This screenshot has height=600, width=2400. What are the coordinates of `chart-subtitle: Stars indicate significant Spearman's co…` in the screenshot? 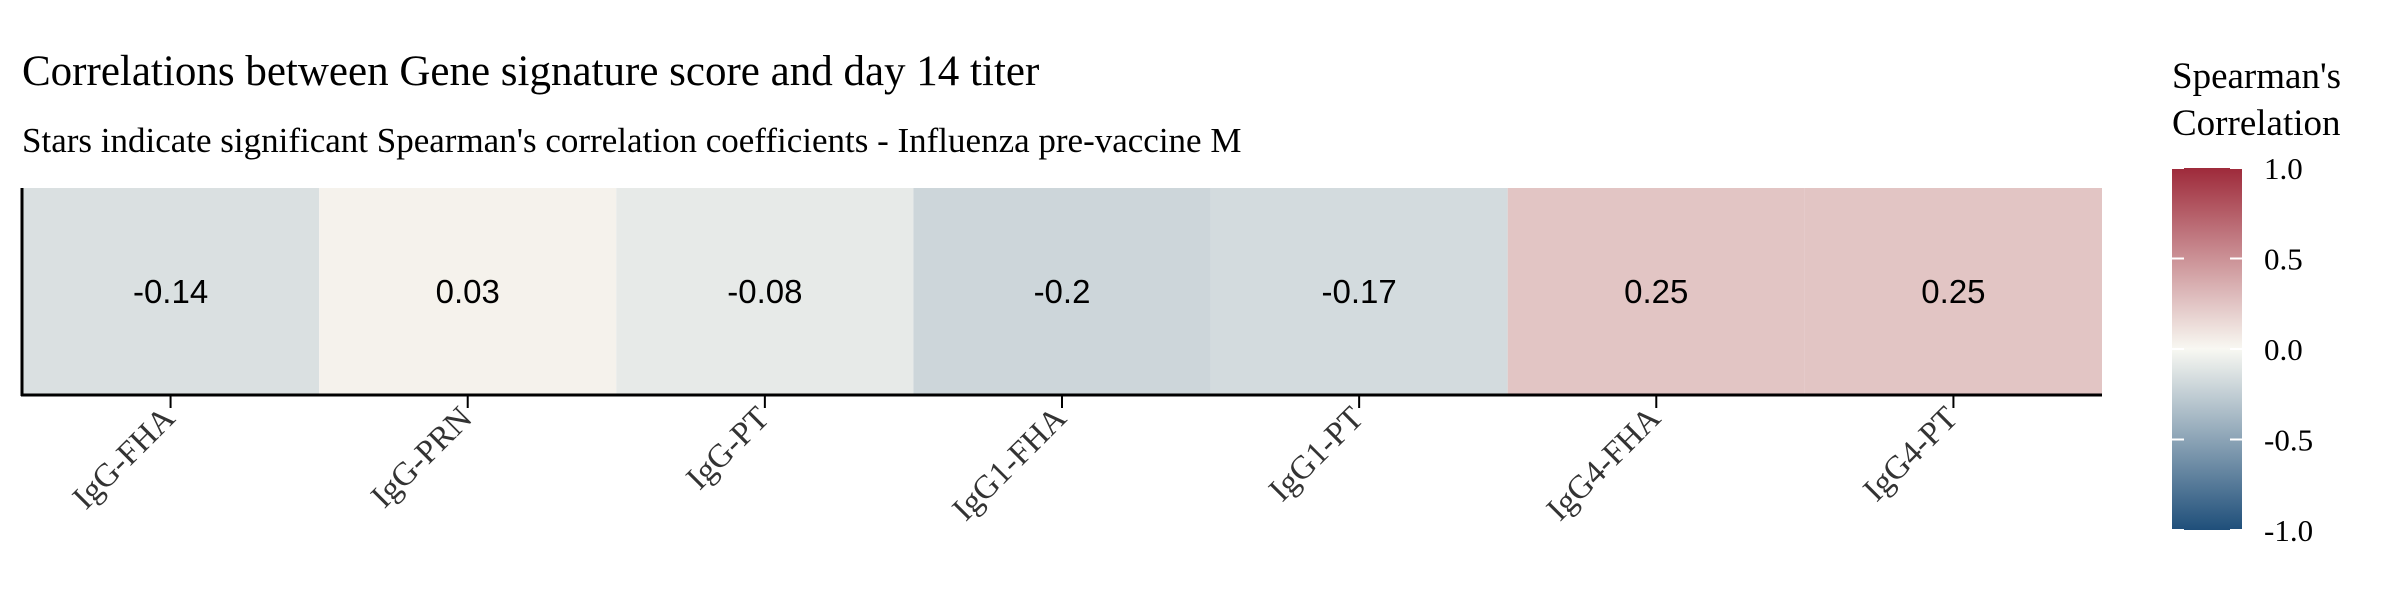 It's located at (631, 140).